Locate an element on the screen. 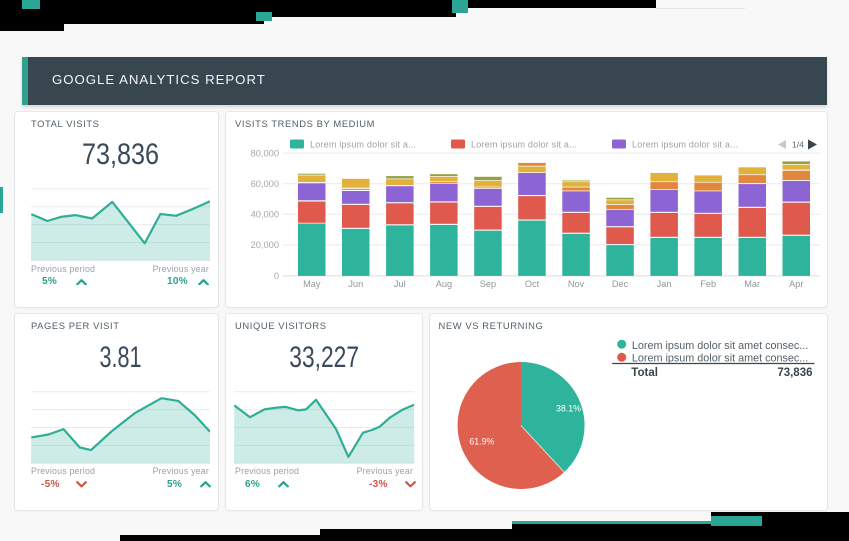 Image resolution: width=849 pixels, height=541 pixels. svg-text: 1/4 is located at coordinates (798, 144).